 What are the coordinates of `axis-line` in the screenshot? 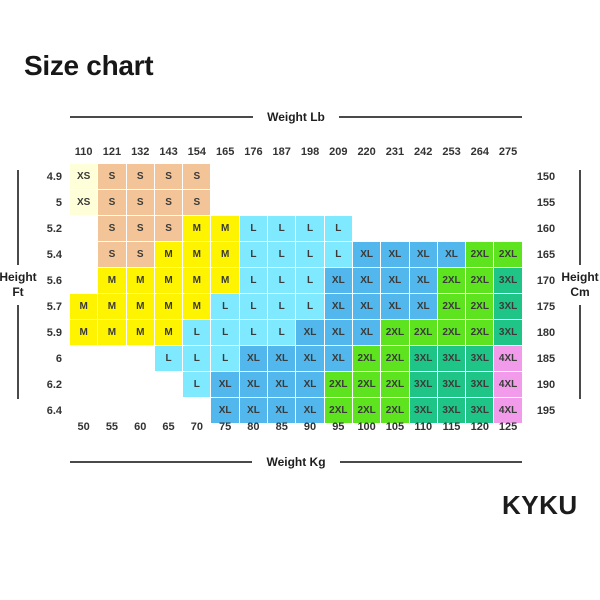 It's located at (161, 462).